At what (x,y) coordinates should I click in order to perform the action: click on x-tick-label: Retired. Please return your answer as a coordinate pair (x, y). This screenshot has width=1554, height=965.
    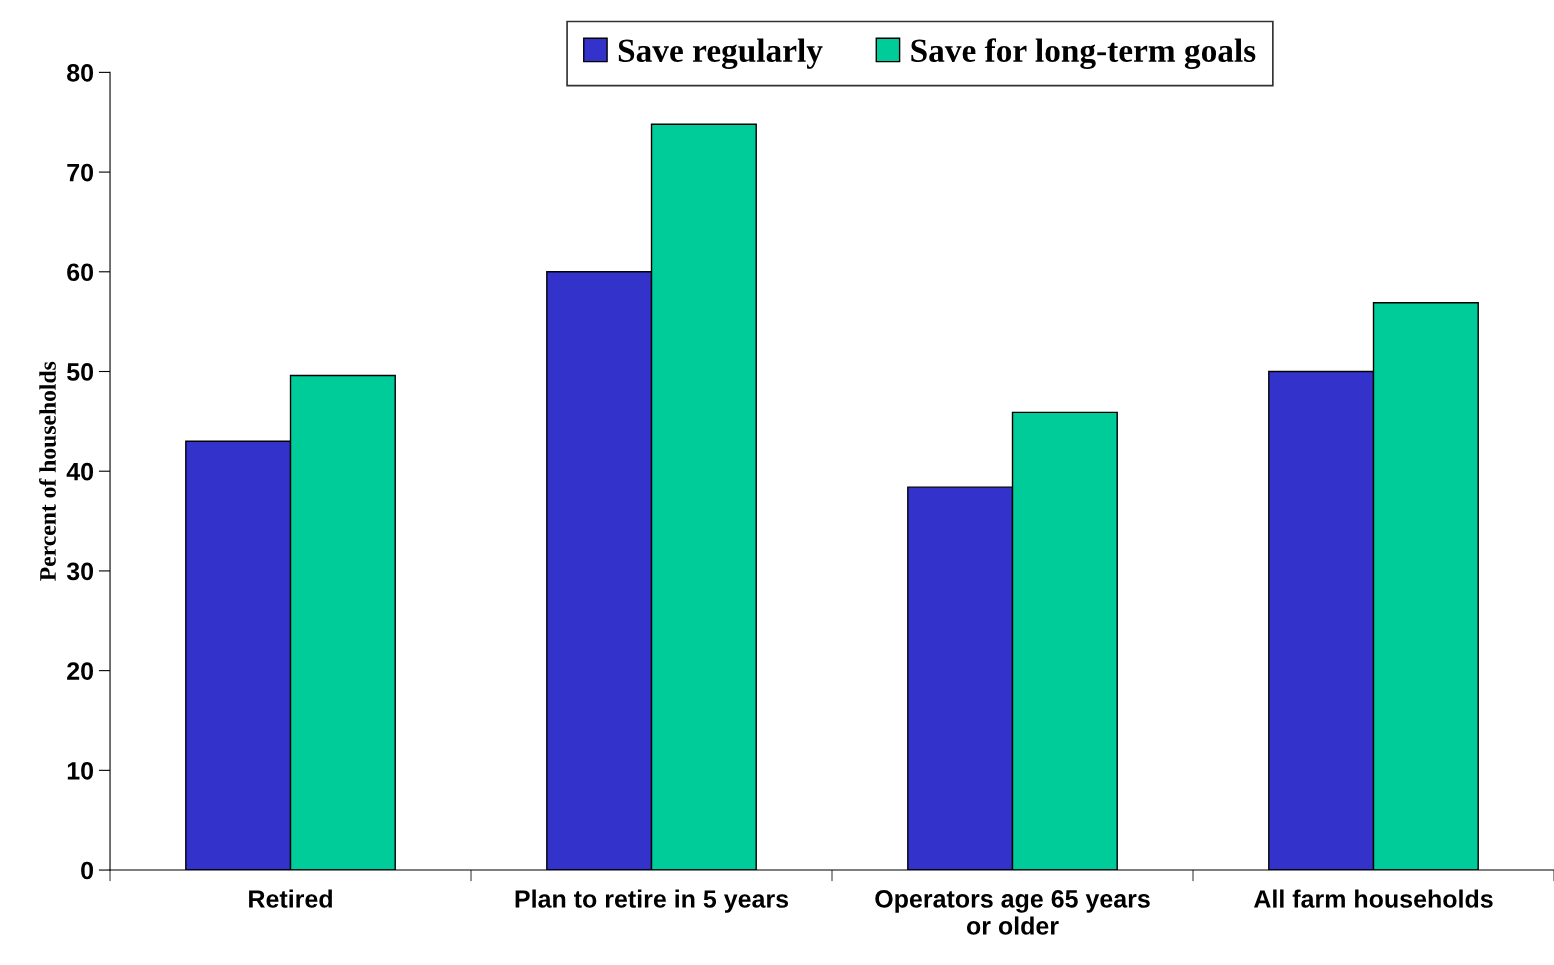
    Looking at the image, I should click on (290, 898).